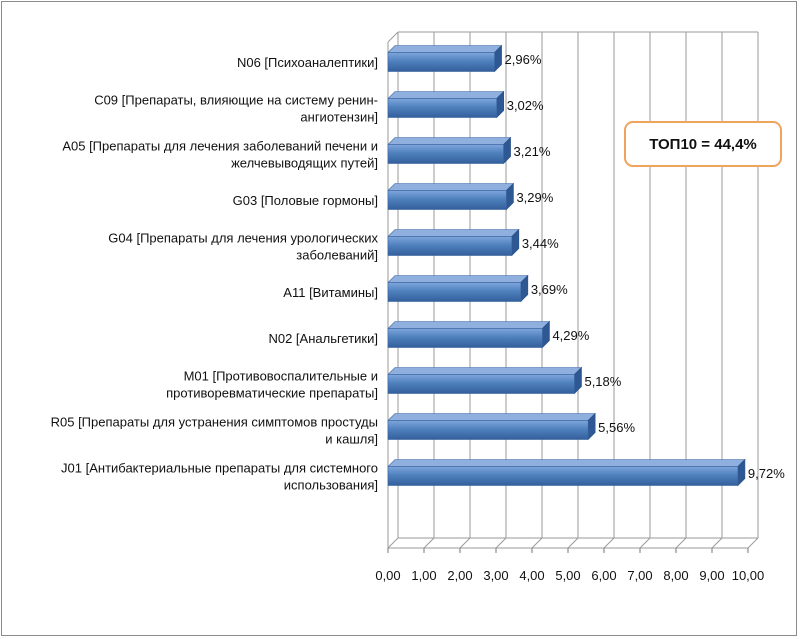 This screenshot has height=639, width=800. Describe the element at coordinates (675, 575) in the screenshot. I see `tick-label: 8,00` at that location.